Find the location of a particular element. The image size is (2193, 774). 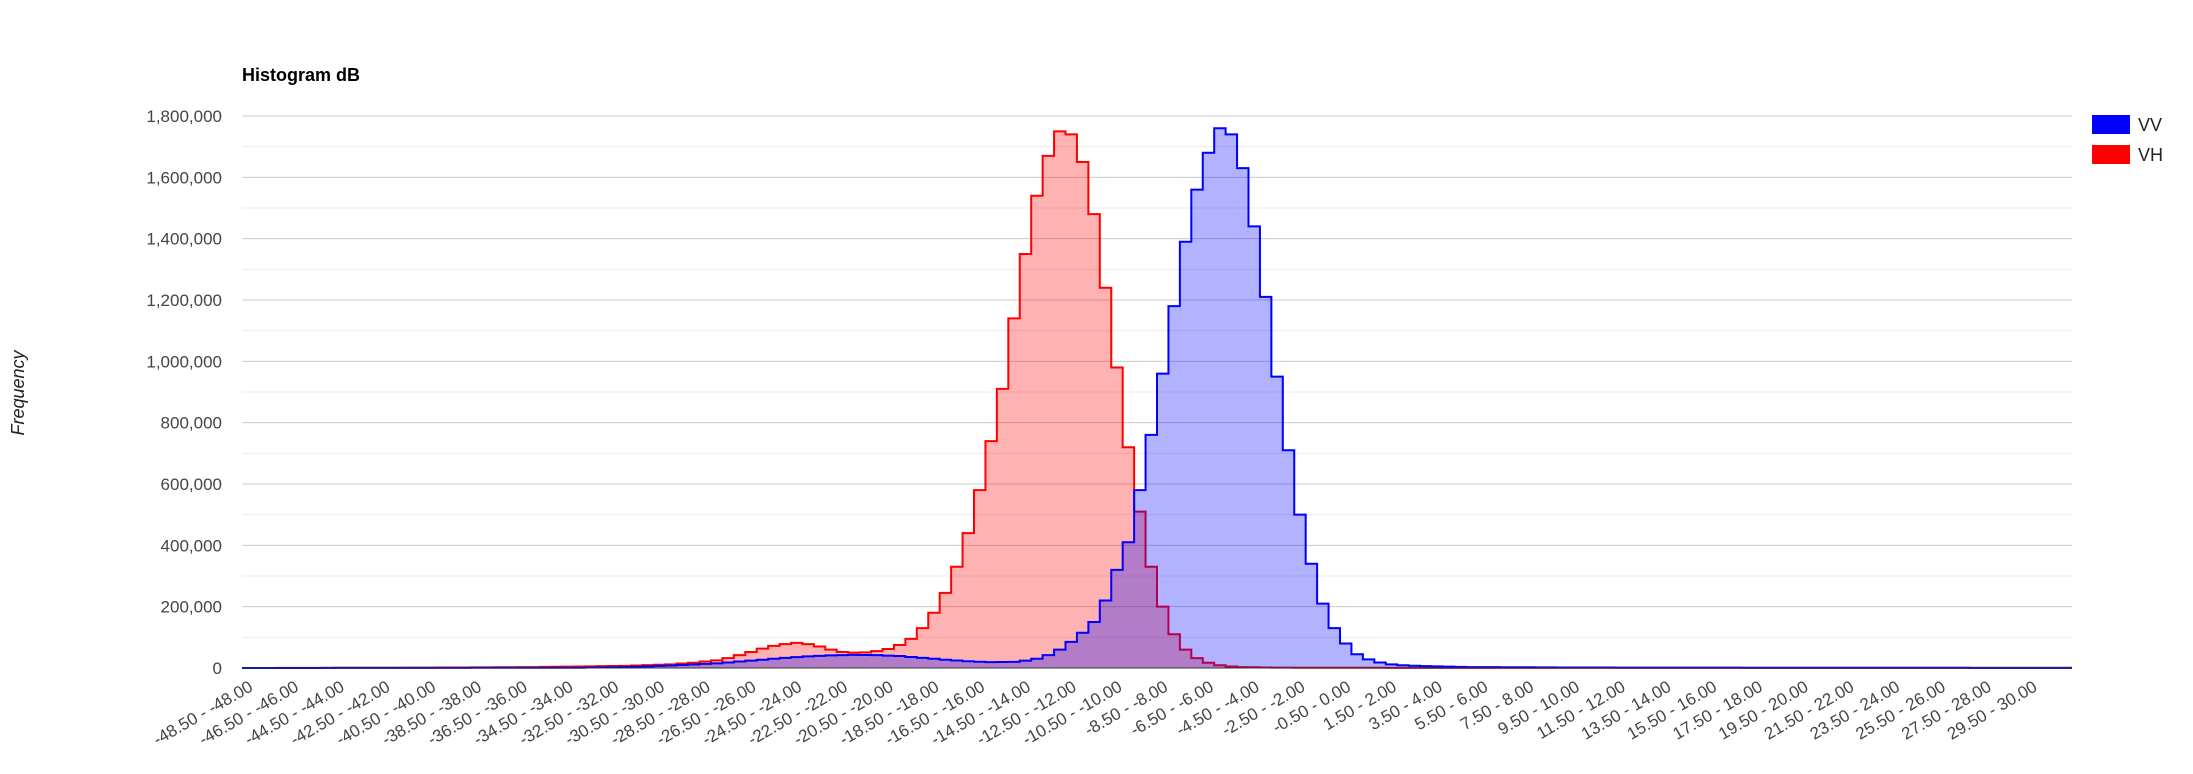

y-tick-label: 400,000 is located at coordinates (191, 545).